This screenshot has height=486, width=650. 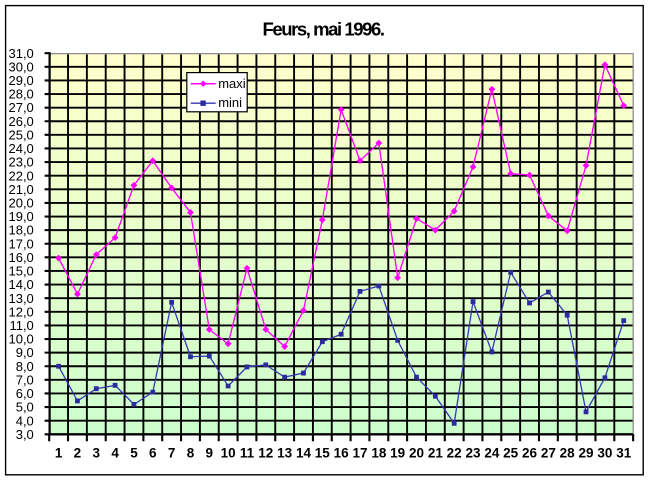 What do you see at coordinates (20, 162) in the screenshot?
I see `svg-text: 23,0` at bounding box center [20, 162].